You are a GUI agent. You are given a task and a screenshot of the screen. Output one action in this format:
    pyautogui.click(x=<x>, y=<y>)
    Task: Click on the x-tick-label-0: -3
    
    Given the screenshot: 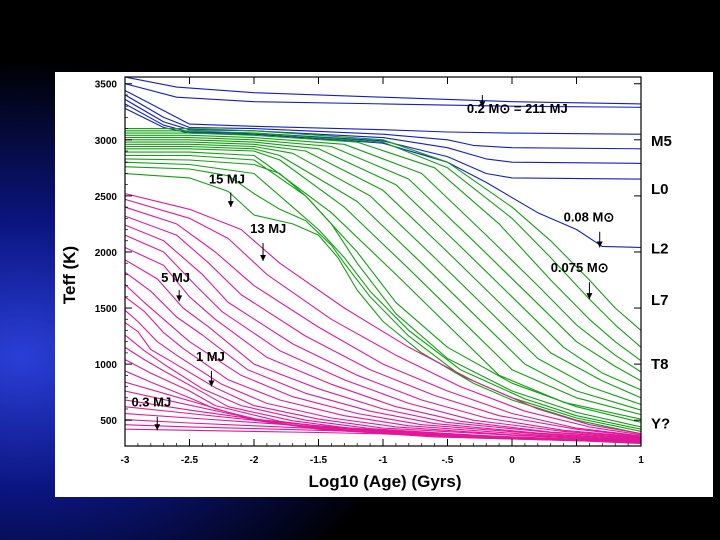 What is the action you would take?
    pyautogui.click(x=125, y=460)
    